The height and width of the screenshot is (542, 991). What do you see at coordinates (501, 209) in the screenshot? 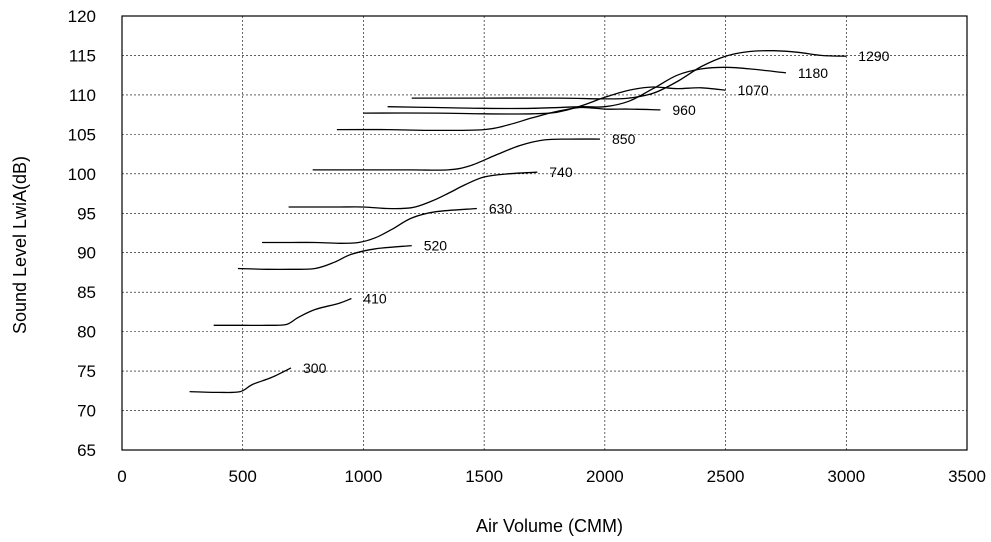
I see `series-label-630: 630` at bounding box center [501, 209].